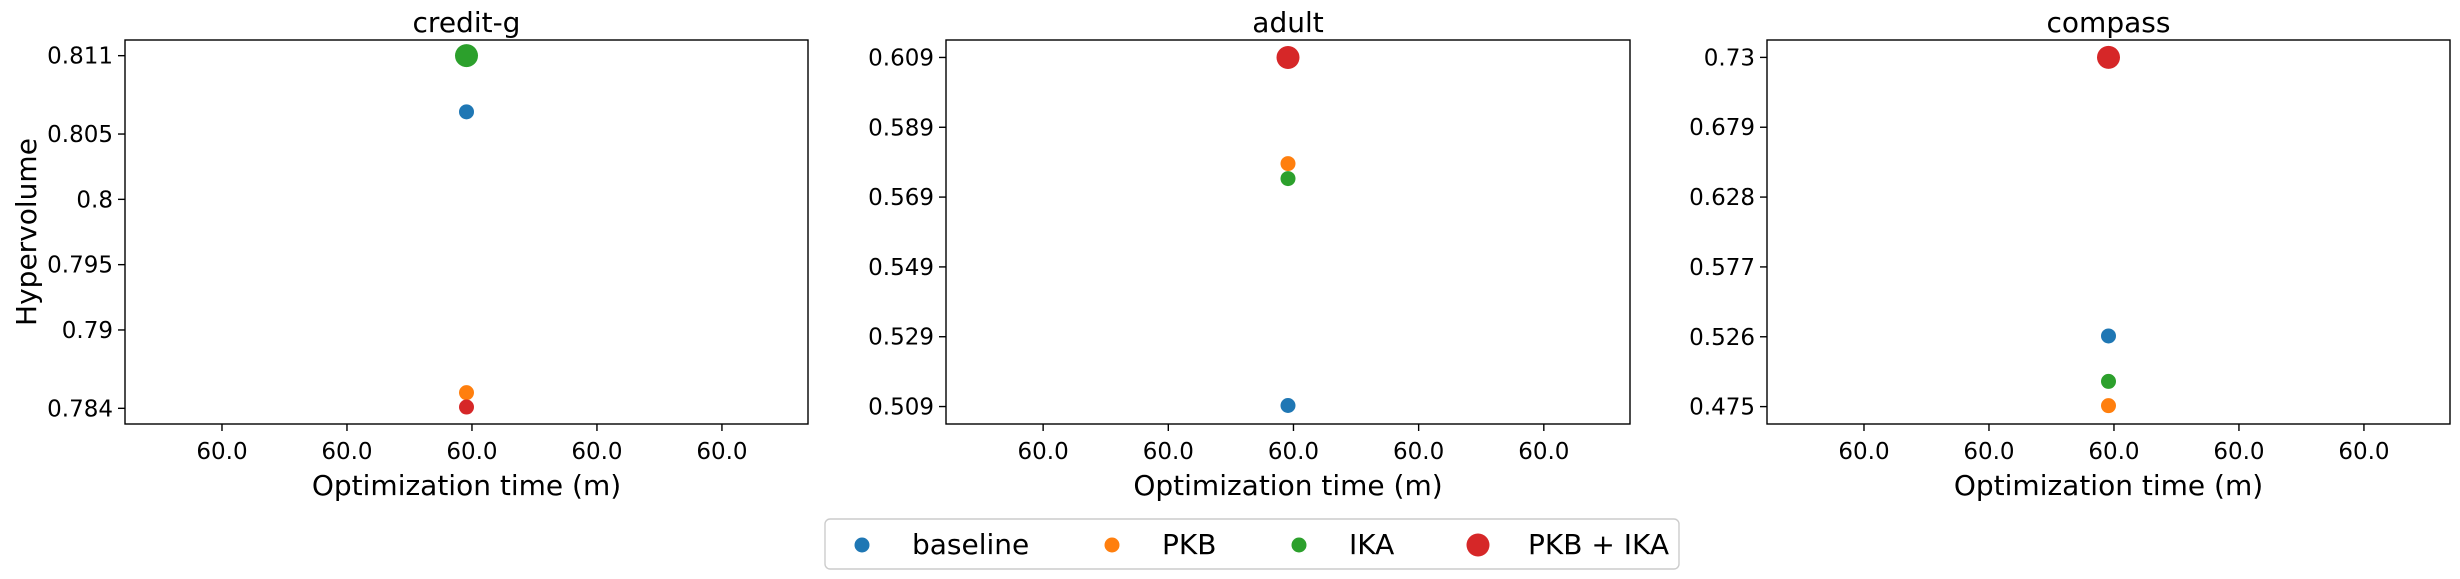  What do you see at coordinates (94, 200) in the screenshot?
I see `y-tick-label: 0.8` at bounding box center [94, 200].